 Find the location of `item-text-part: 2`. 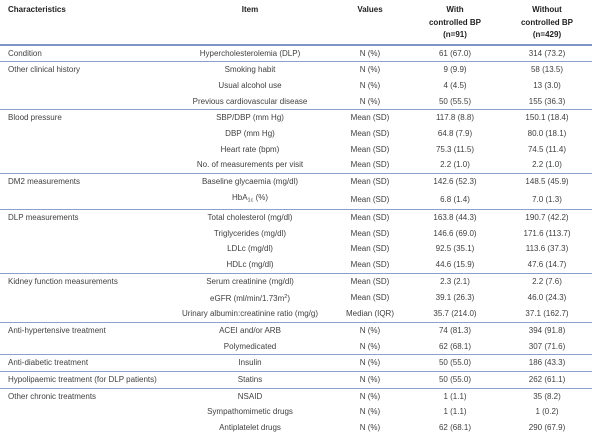

item-text-part: 2 is located at coordinates (286, 296).